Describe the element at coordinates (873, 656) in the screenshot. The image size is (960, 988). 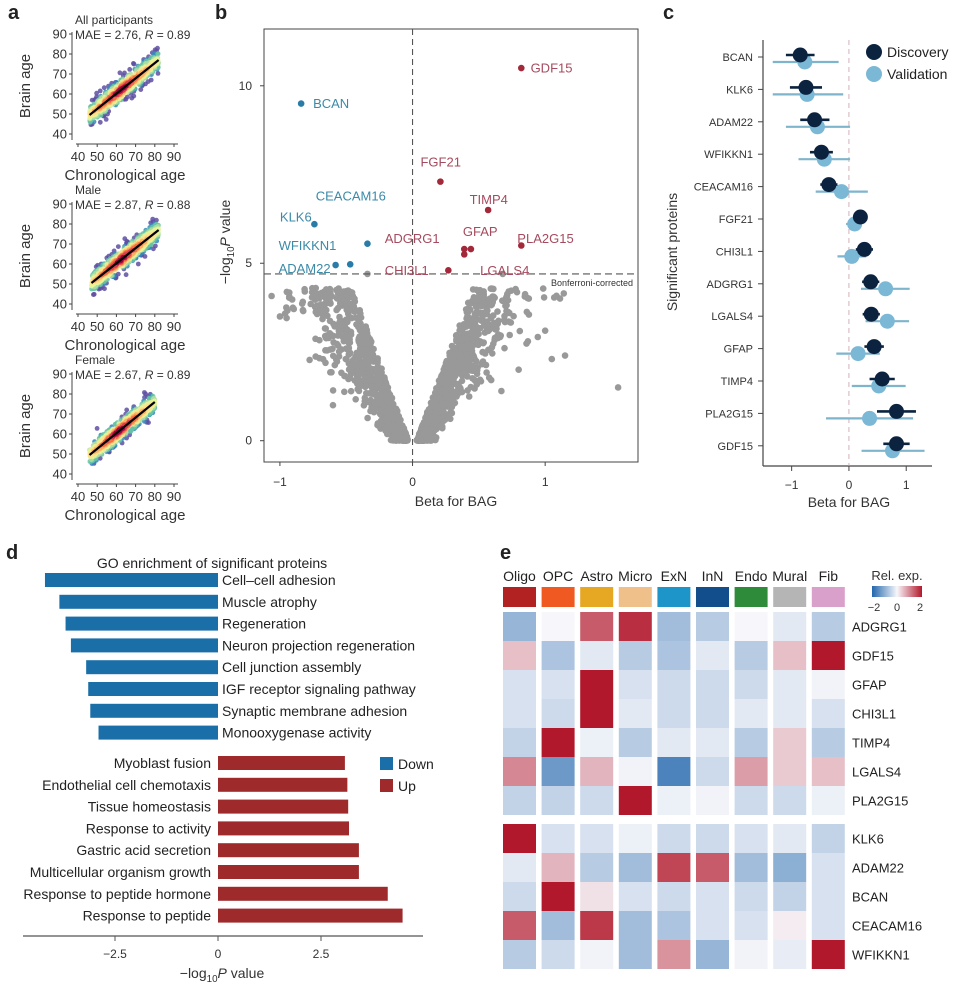
I see `heatmap-row-label-gdf15: GDF15` at that location.